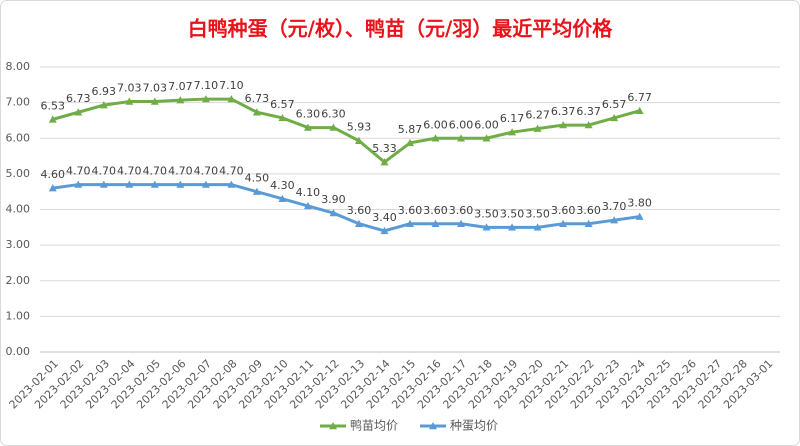  I want to click on y-tick-label: 4.00, so click(18, 209).